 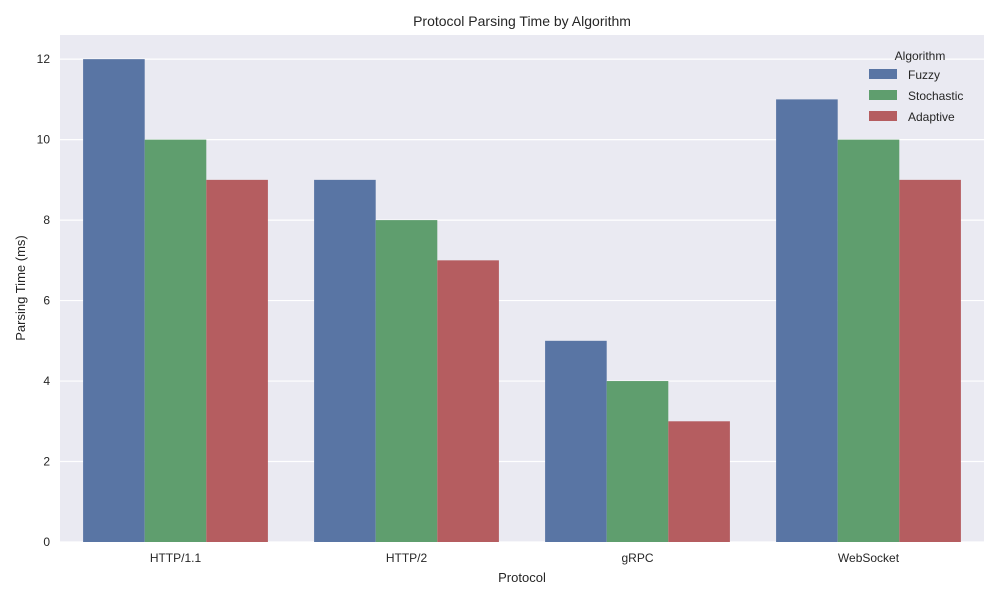 What do you see at coordinates (46, 381) in the screenshot?
I see `y-tick-label: 4` at bounding box center [46, 381].